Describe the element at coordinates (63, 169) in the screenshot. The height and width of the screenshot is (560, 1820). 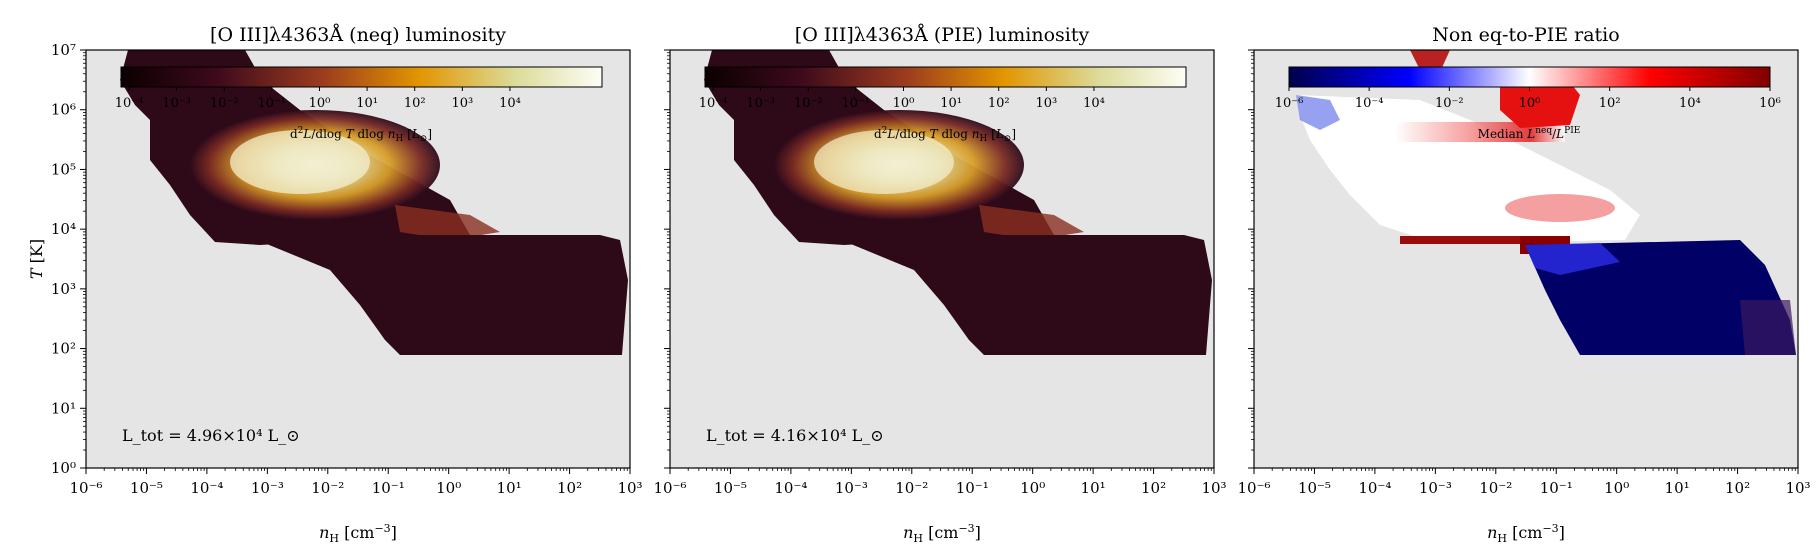
I see `y-tick-label: 10⁵` at that location.